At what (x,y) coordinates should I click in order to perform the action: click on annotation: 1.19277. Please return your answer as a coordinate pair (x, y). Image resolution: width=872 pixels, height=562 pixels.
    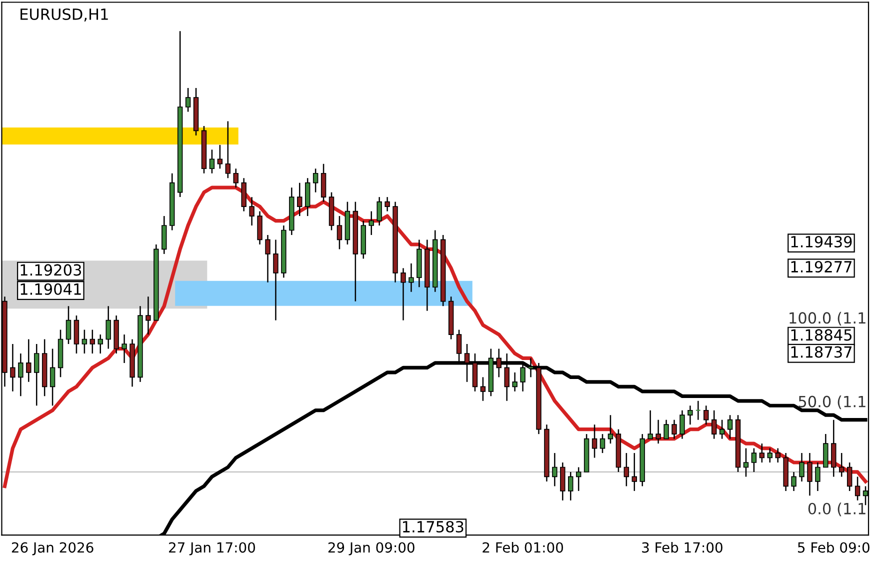
    Looking at the image, I should click on (821, 266).